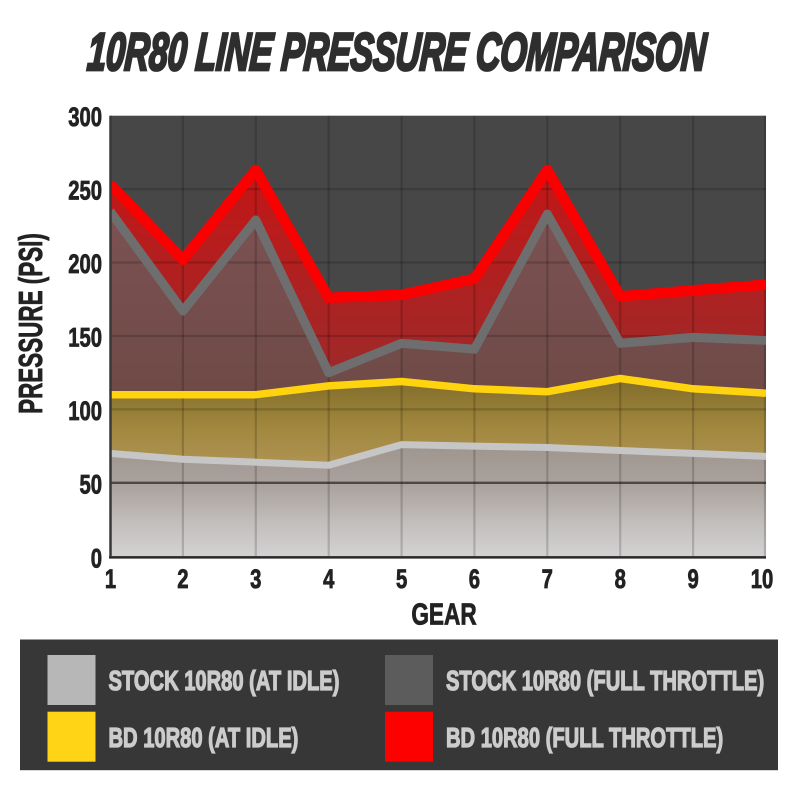  Describe the element at coordinates (401, 579) in the screenshot. I see `svg-text: 5` at that location.